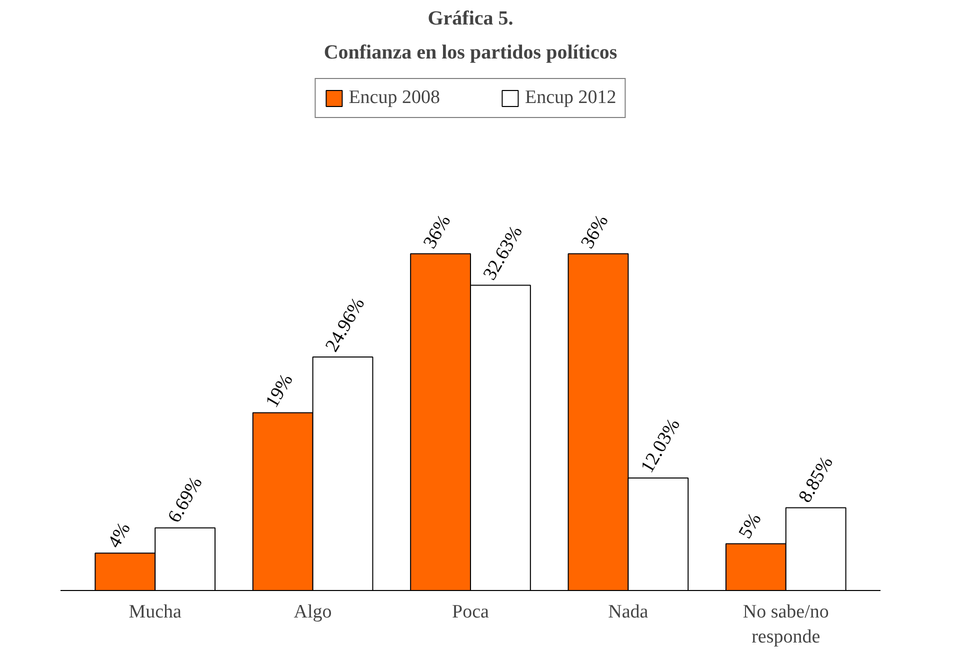 Image resolution: width=957 pixels, height=670 pixels. Describe the element at coordinates (471, 612) in the screenshot. I see `x-tick-label: Poca` at that location.